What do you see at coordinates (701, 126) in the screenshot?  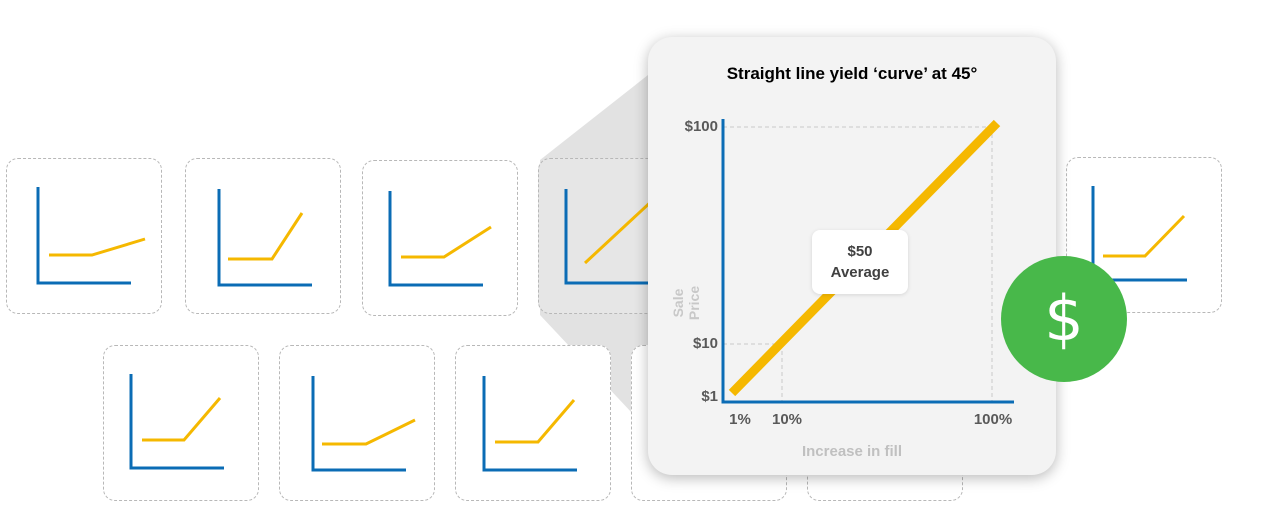 I see `y-tick-label: $100` at bounding box center [701, 126].